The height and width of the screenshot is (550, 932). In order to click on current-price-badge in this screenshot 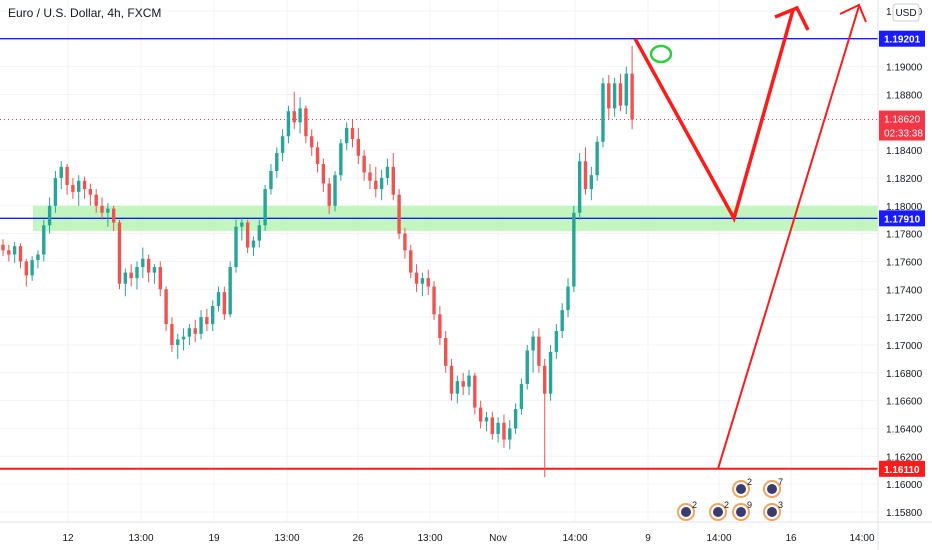, I will do `click(902, 125)`.